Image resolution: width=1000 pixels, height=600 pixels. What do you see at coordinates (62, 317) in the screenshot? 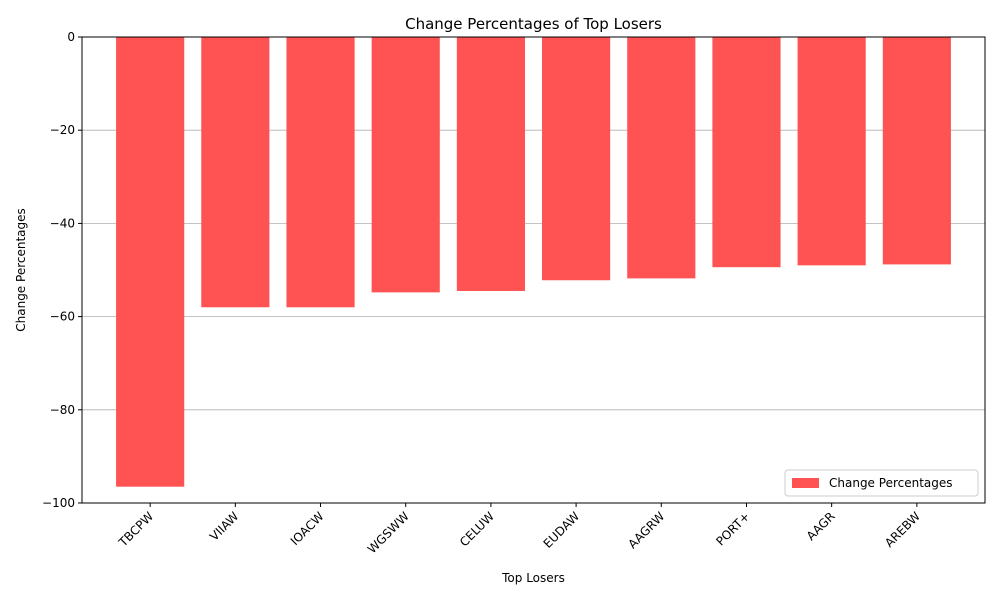
I see `y-tick-label: −60` at bounding box center [62, 317].